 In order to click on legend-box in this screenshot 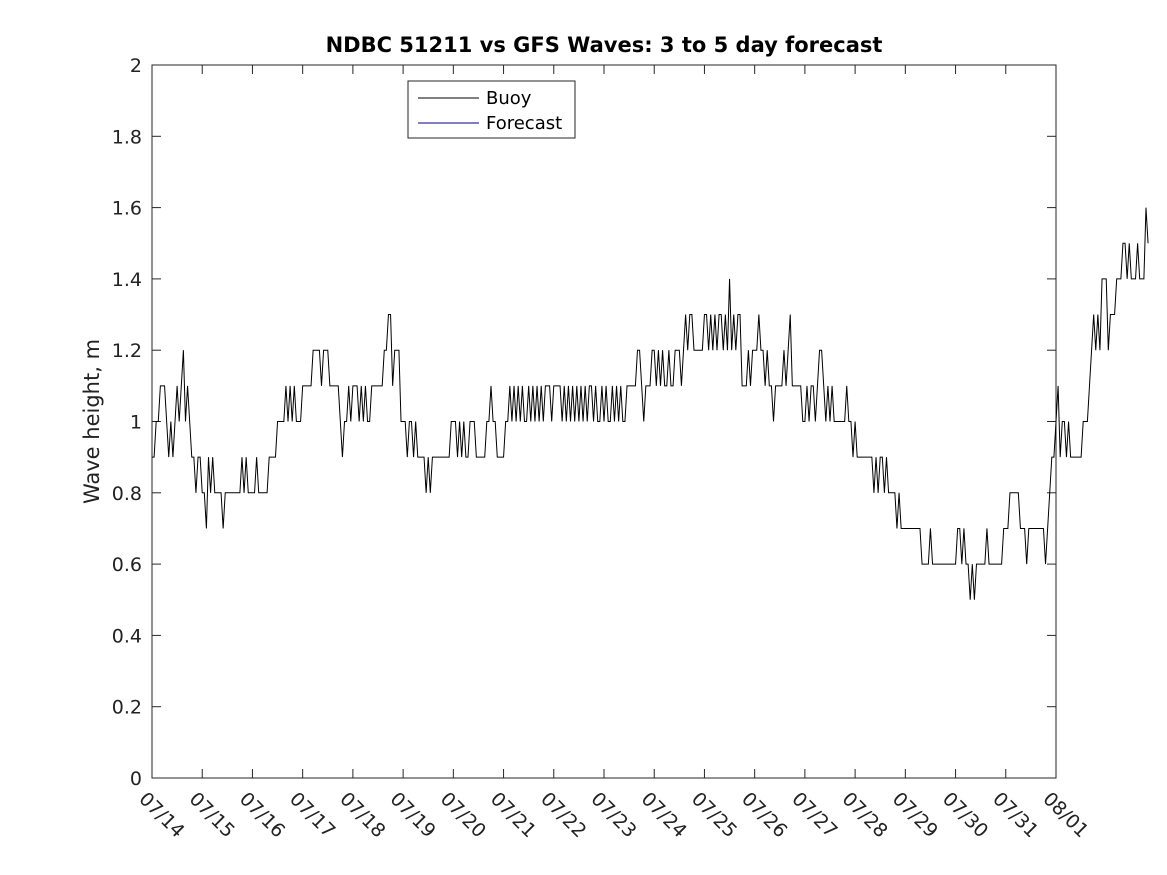, I will do `click(491, 109)`.